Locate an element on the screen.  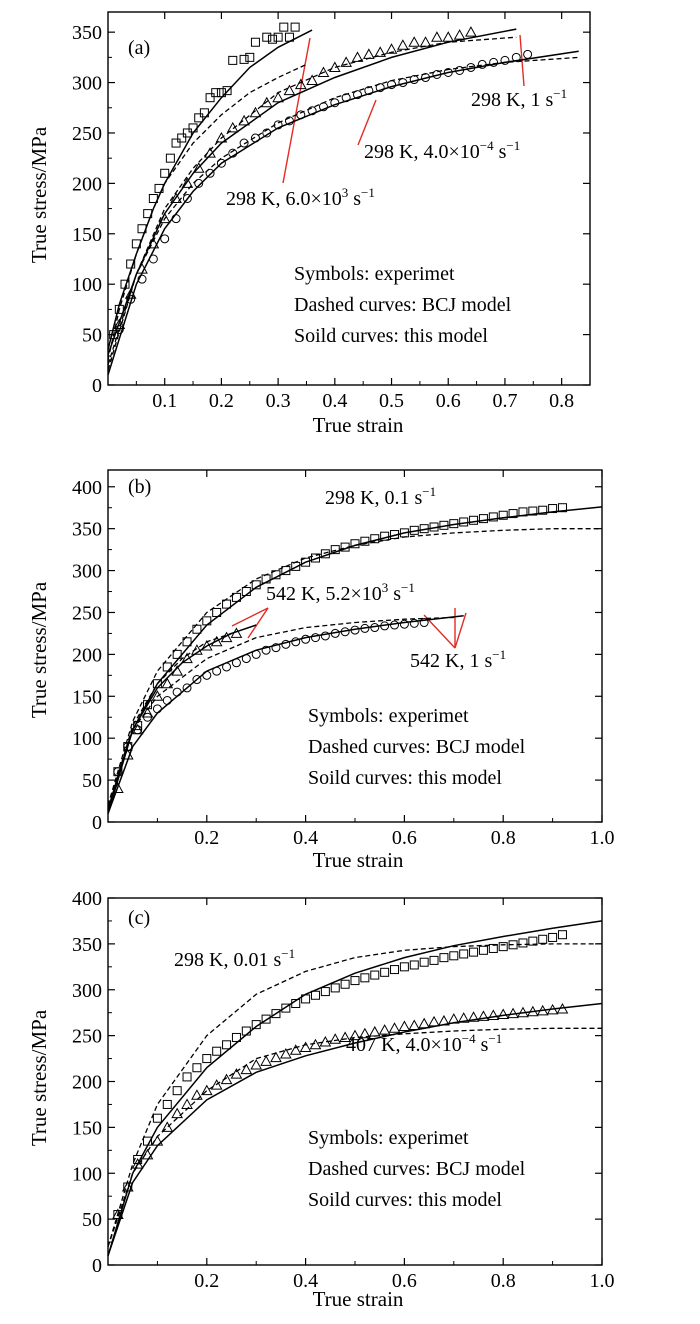
panel-b-xlabel: True strain is located at coordinates (358, 860).